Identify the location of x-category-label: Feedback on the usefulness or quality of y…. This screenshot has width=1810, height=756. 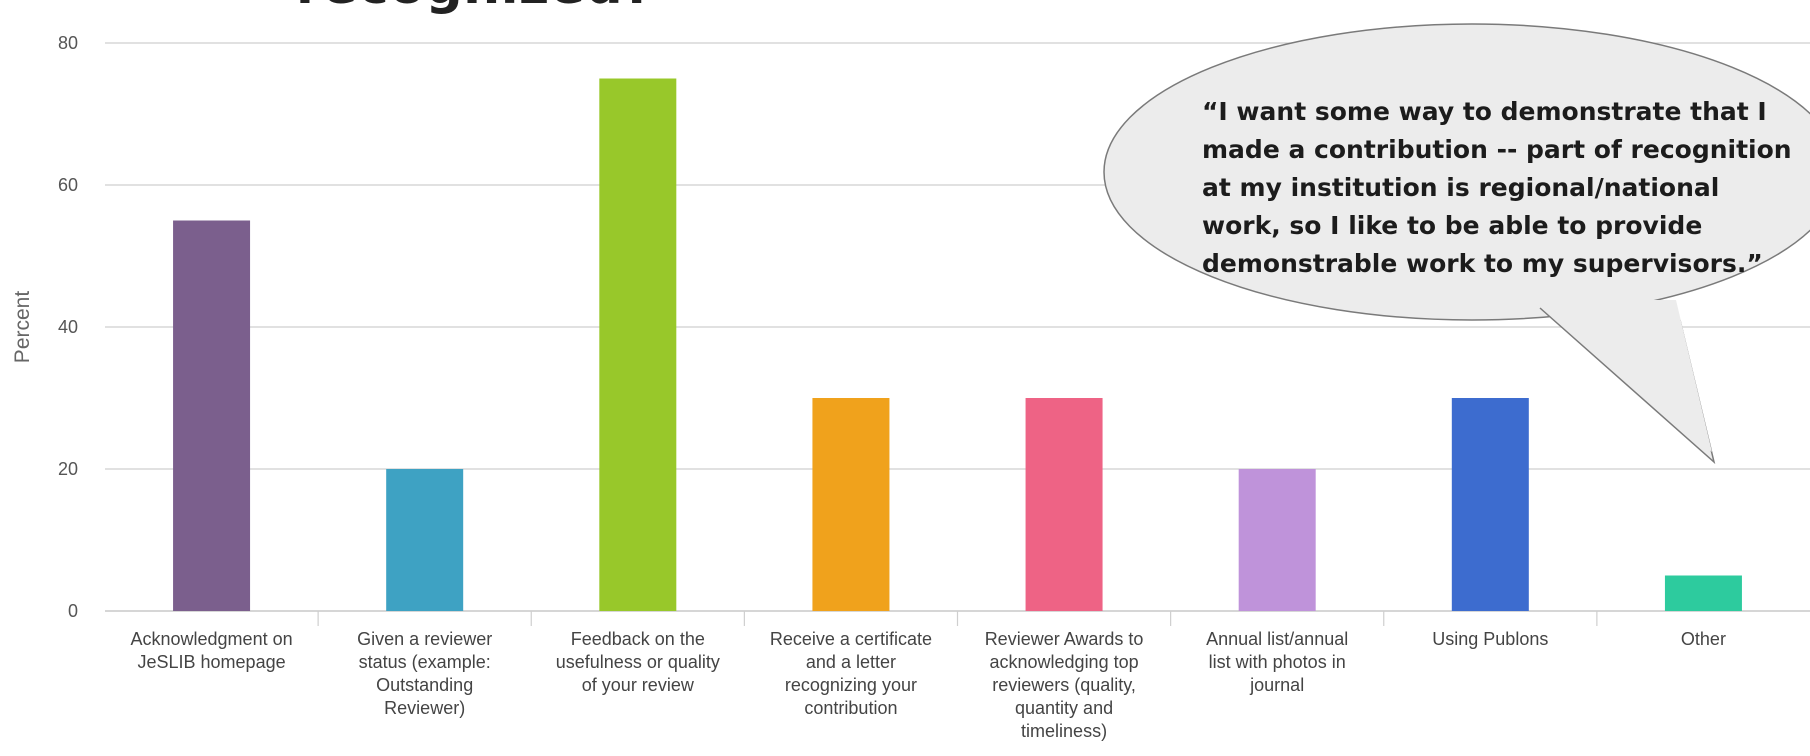
(638, 662).